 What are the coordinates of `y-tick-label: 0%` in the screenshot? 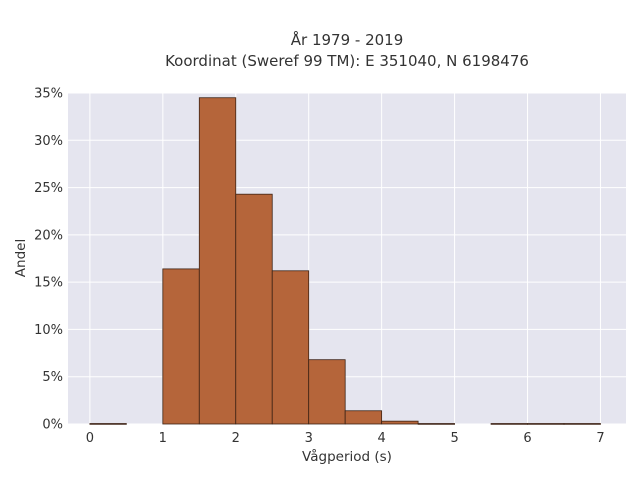 It's located at (52, 425).